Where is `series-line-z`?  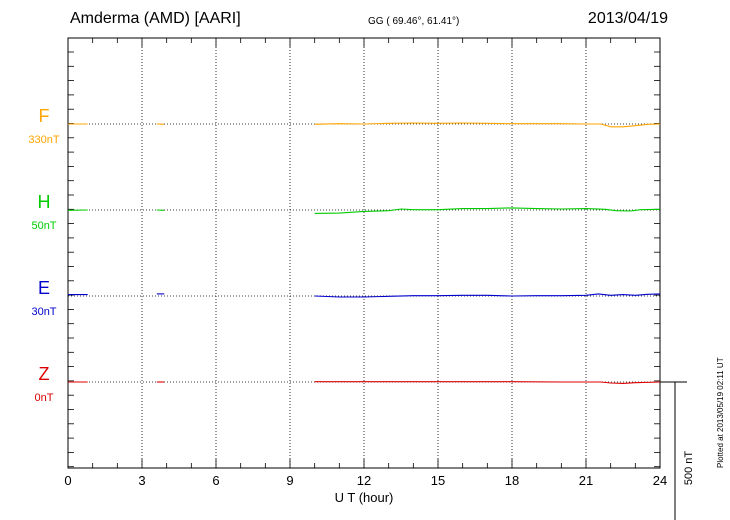
series-line-z is located at coordinates (487, 382).